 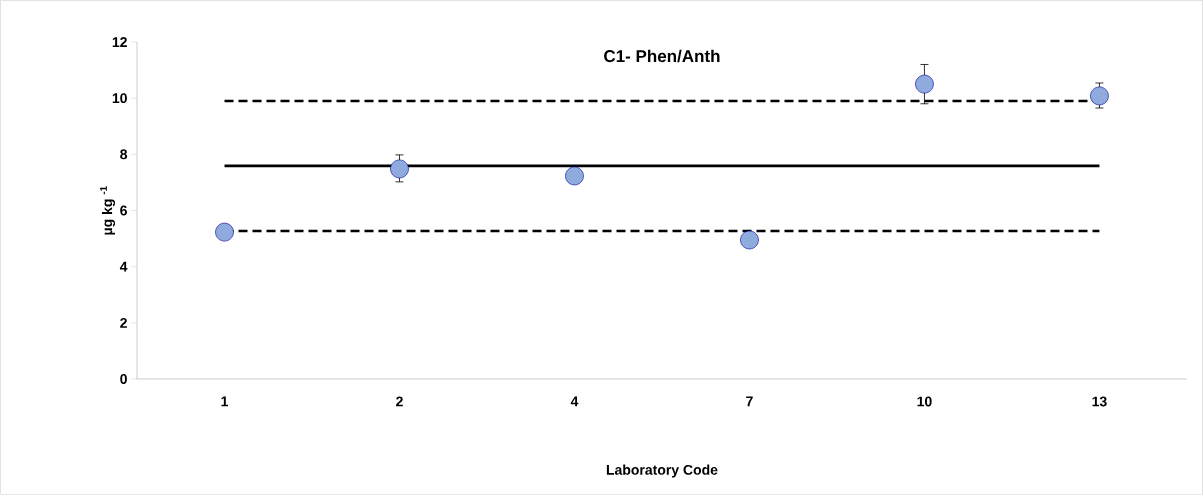 What do you see at coordinates (574, 401) in the screenshot?
I see `x-tick-label: 4` at bounding box center [574, 401].